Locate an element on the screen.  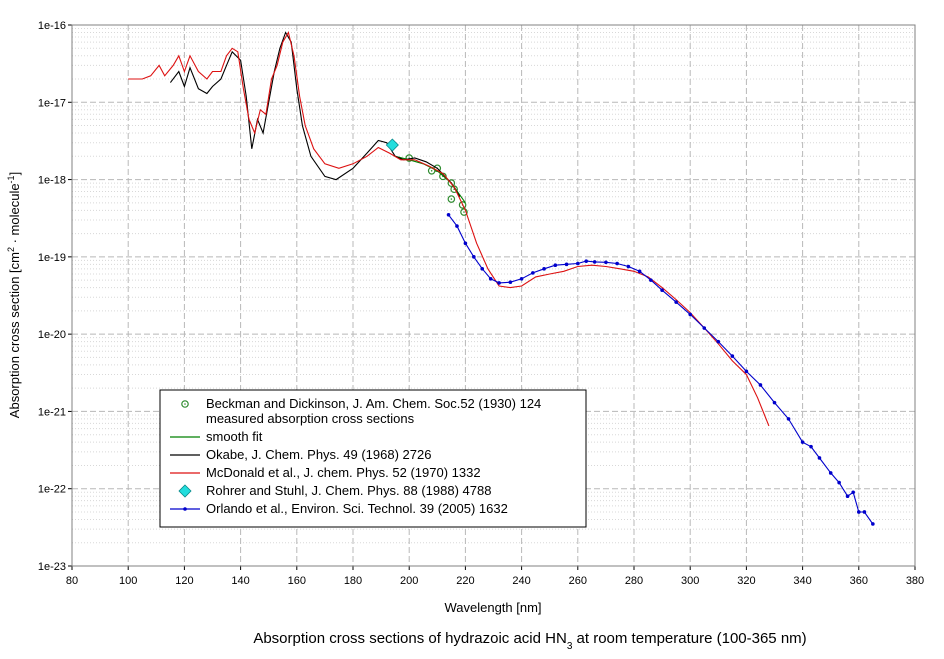
x-tick-label: 160 is located at coordinates (297, 581).